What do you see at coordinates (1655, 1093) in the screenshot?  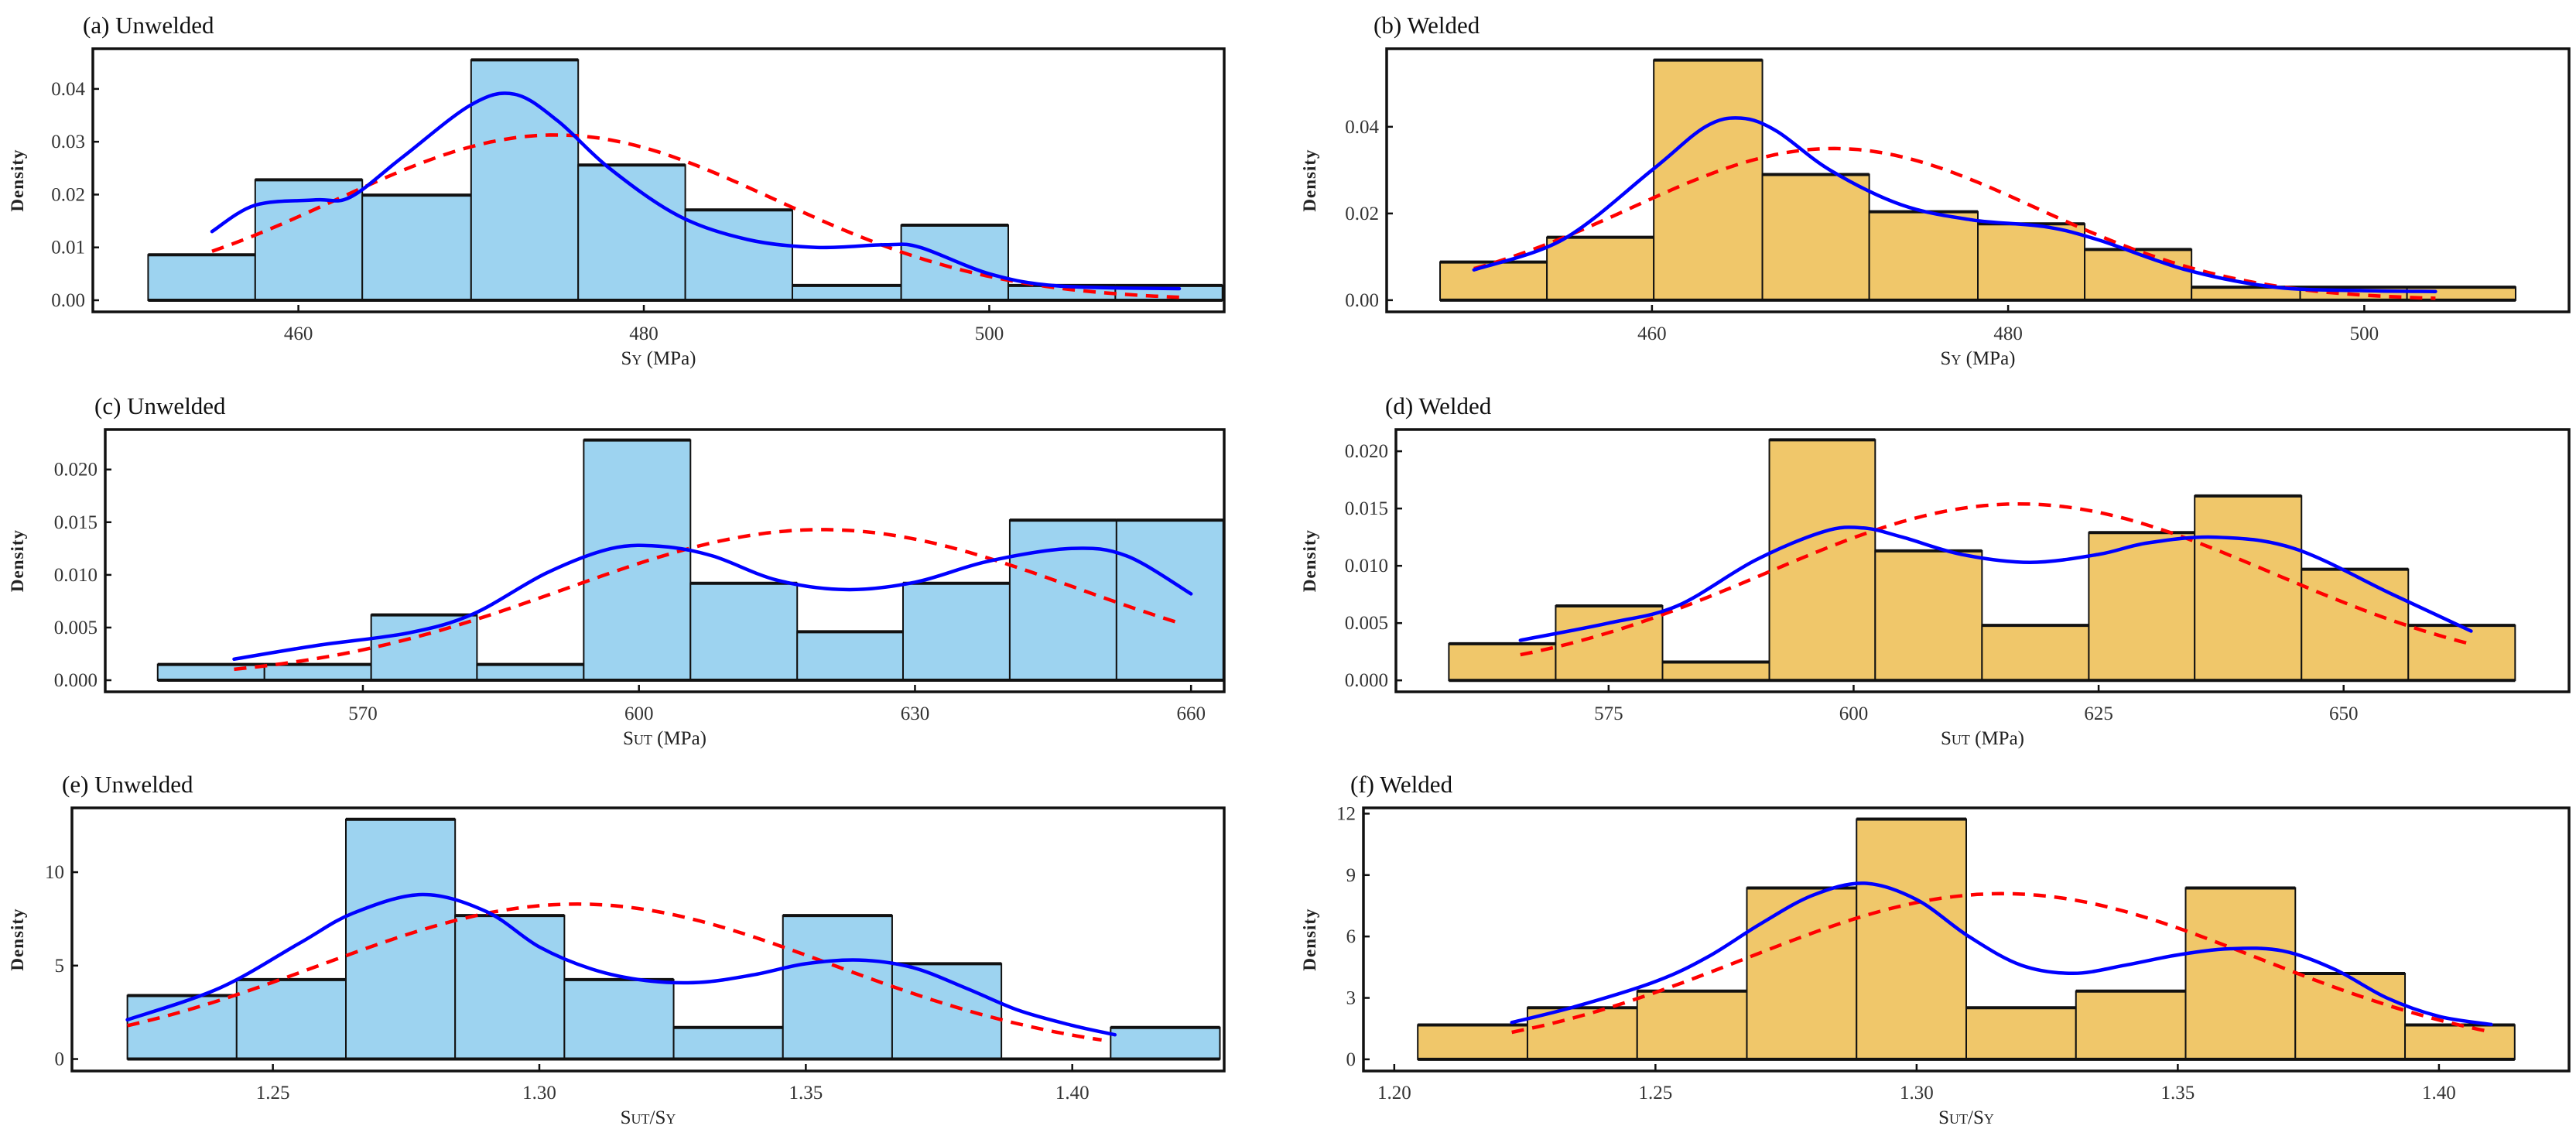 I see `x-tick-label: 1.25` at bounding box center [1655, 1093].